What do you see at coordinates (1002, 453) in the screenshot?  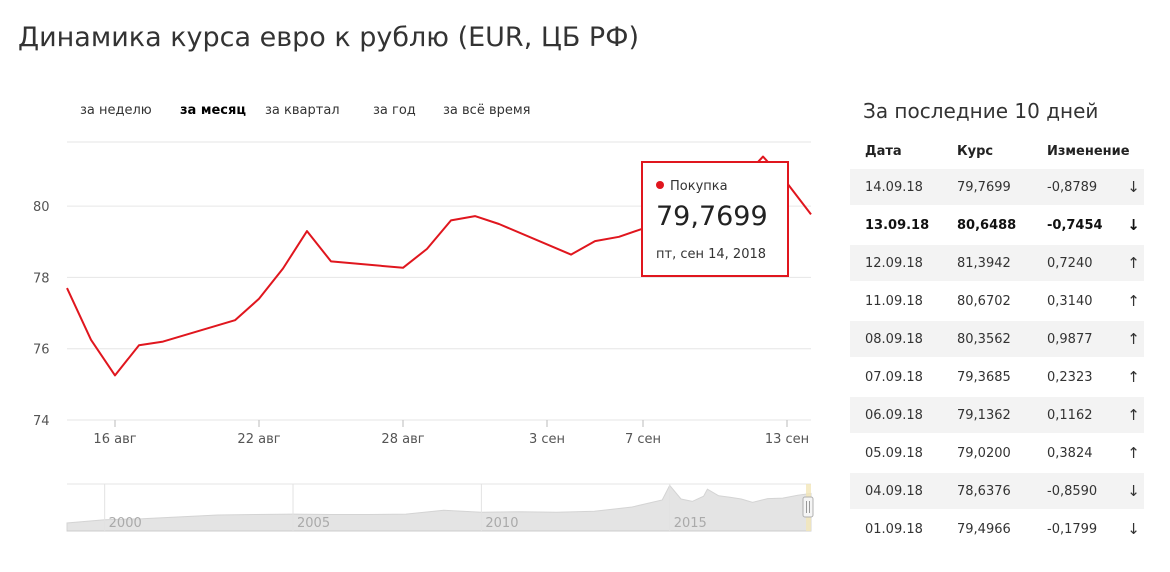 I see `row-rate: 79,0200` at bounding box center [1002, 453].